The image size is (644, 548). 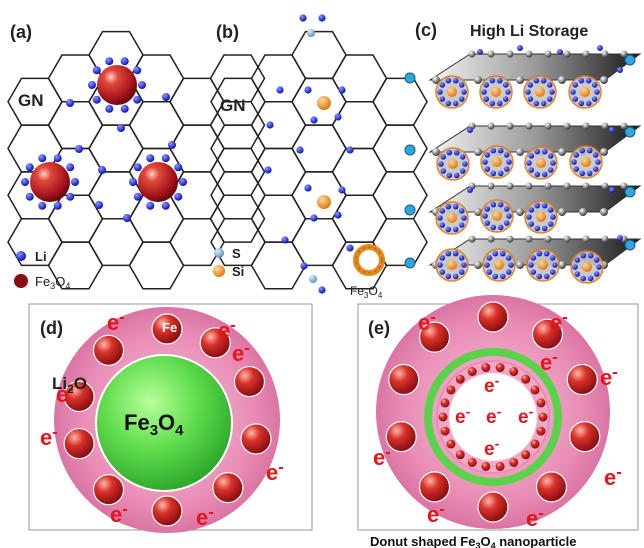 I want to click on si-s-li-atoms-b, so click(x=309, y=154).